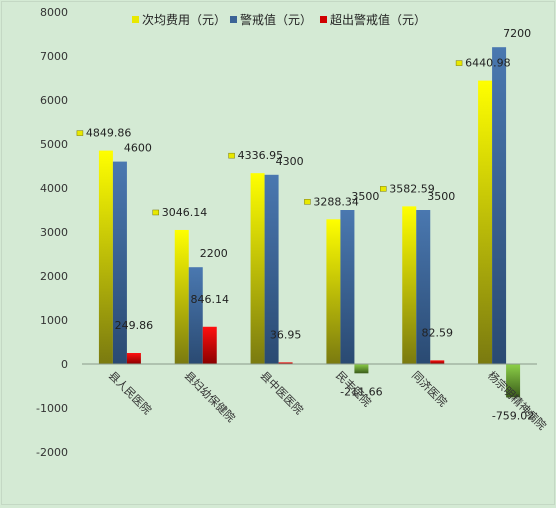  What do you see at coordinates (108, 133) in the screenshot?
I see `data-label-series-1: 4849.86` at bounding box center [108, 133].